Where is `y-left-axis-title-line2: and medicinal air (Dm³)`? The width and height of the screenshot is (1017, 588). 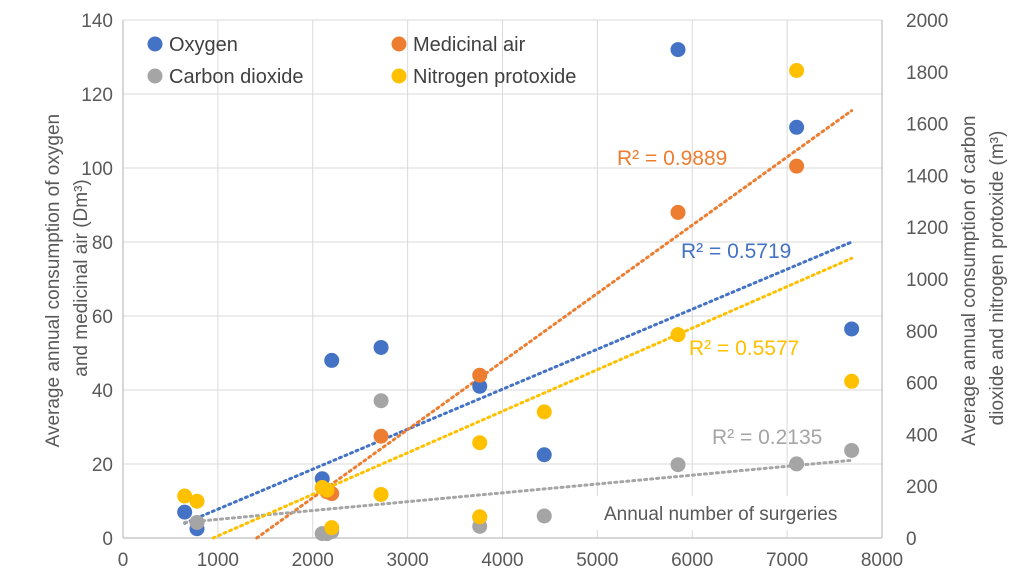 y-left-axis-title-line2: and medicinal air (Dm³) is located at coordinates (81, 277).